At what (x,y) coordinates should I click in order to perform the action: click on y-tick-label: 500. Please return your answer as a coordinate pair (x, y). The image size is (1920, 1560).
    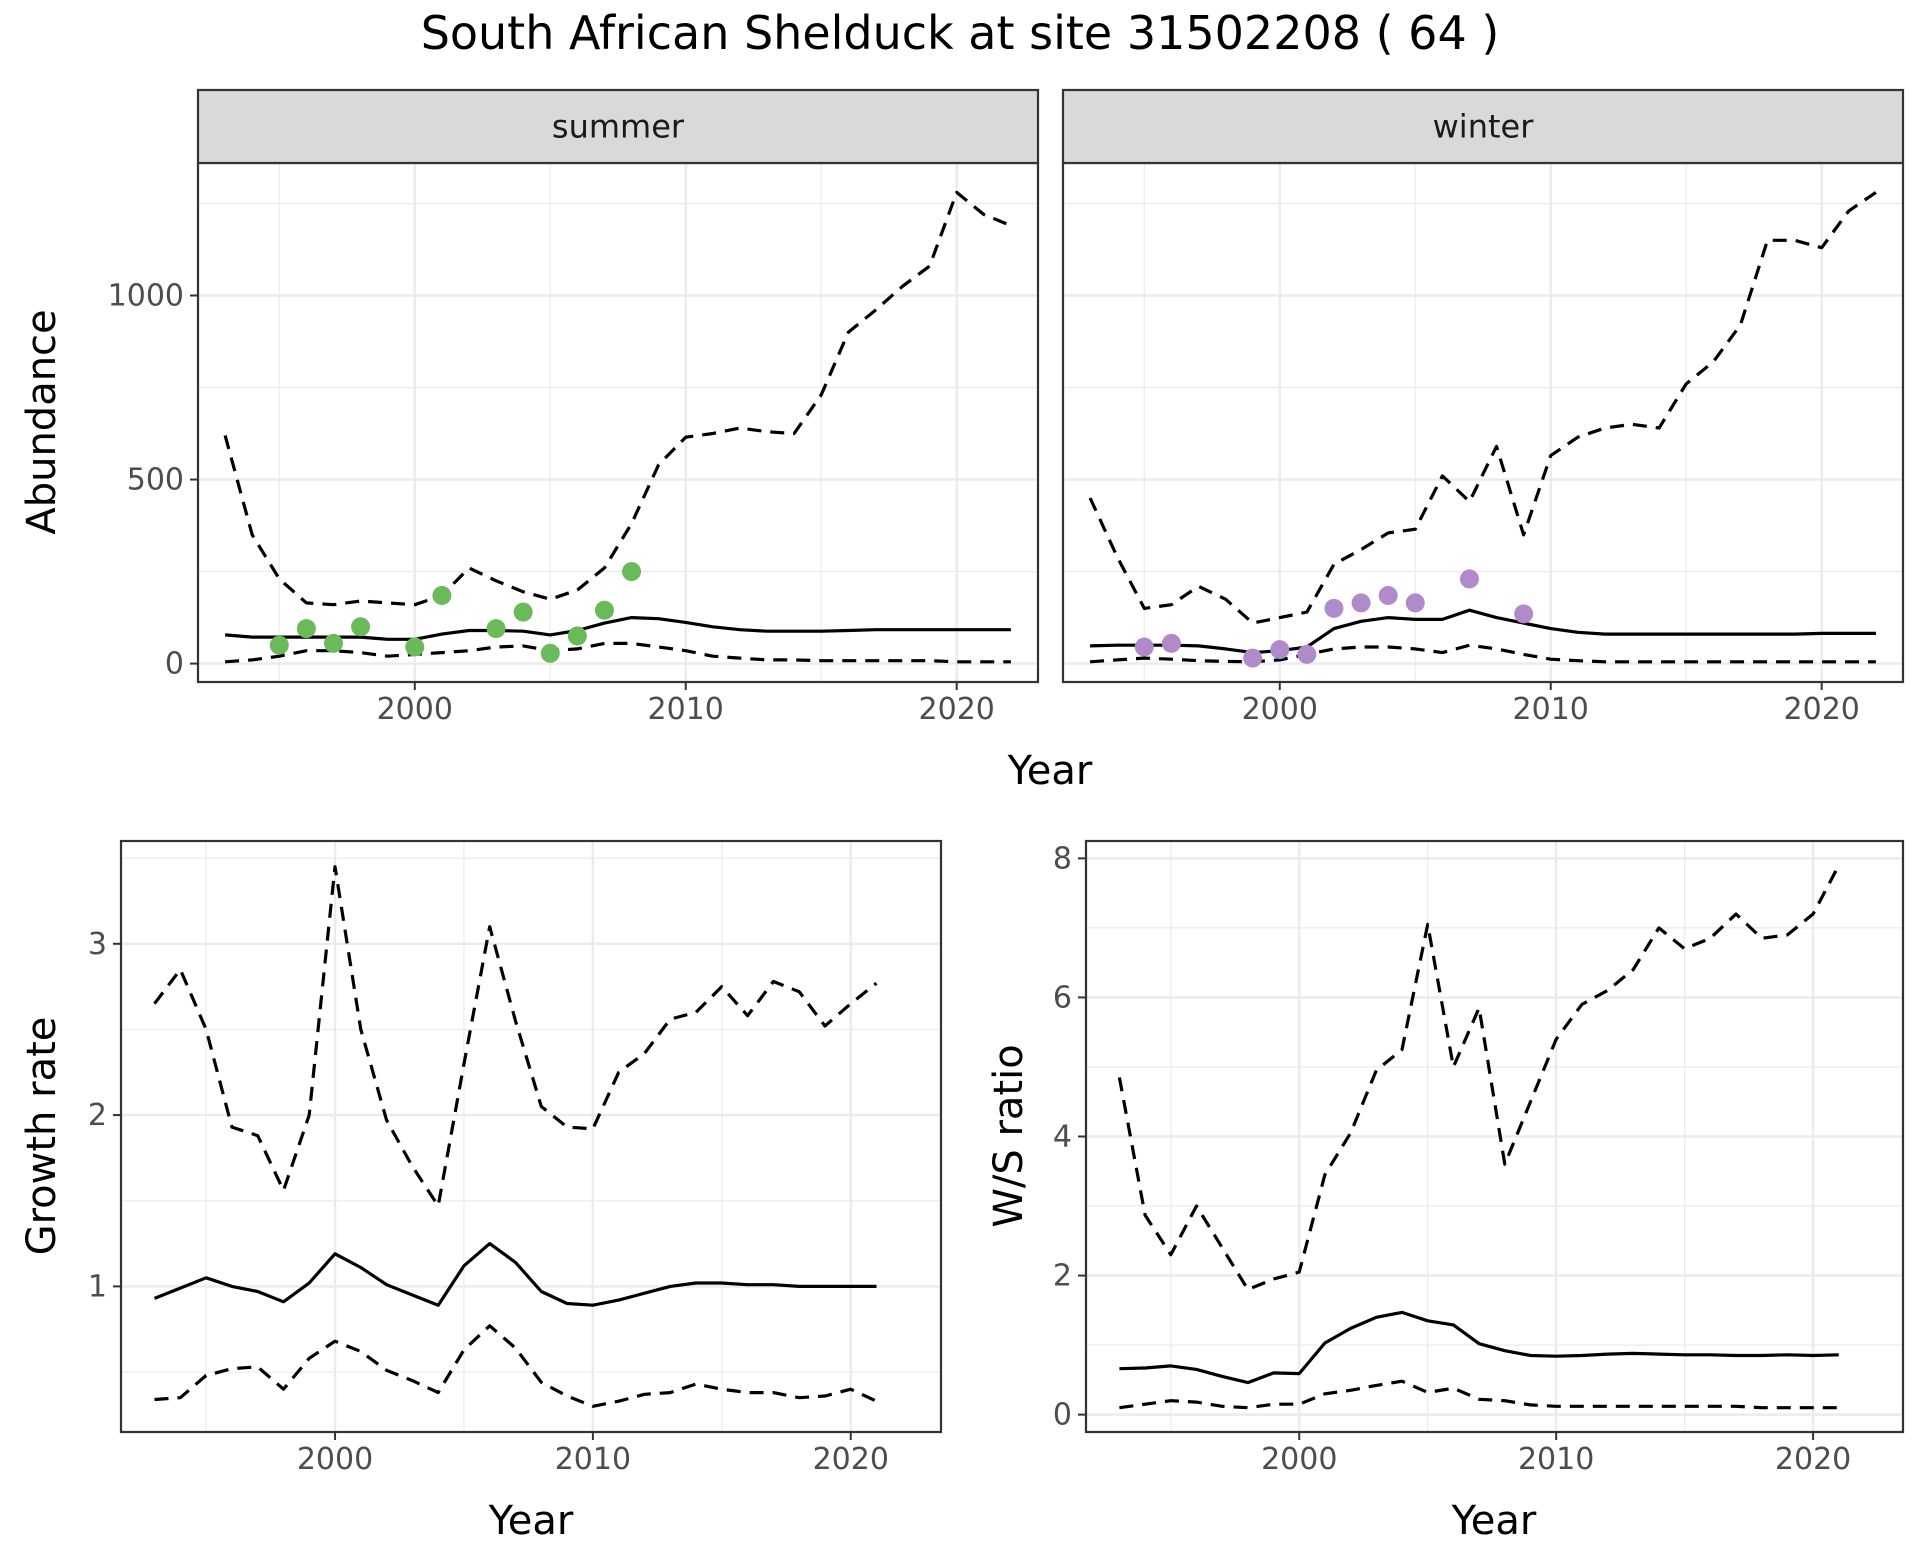
    Looking at the image, I should click on (155, 480).